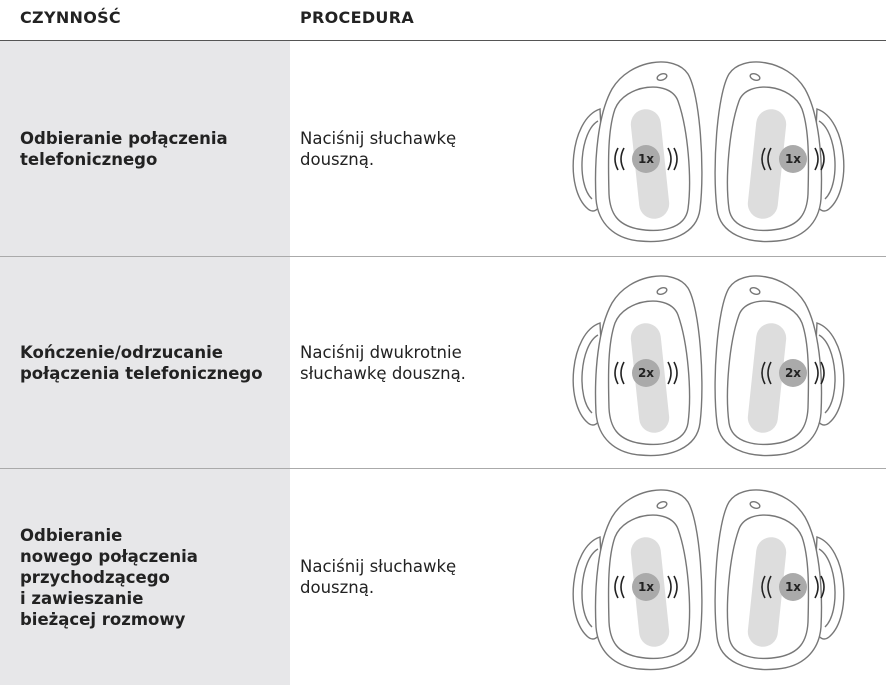 Image resolution: width=886 pixels, height=685 pixels. Describe the element at coordinates (109, 556) in the screenshot. I see `action-line: nowego połączenia` at that location.